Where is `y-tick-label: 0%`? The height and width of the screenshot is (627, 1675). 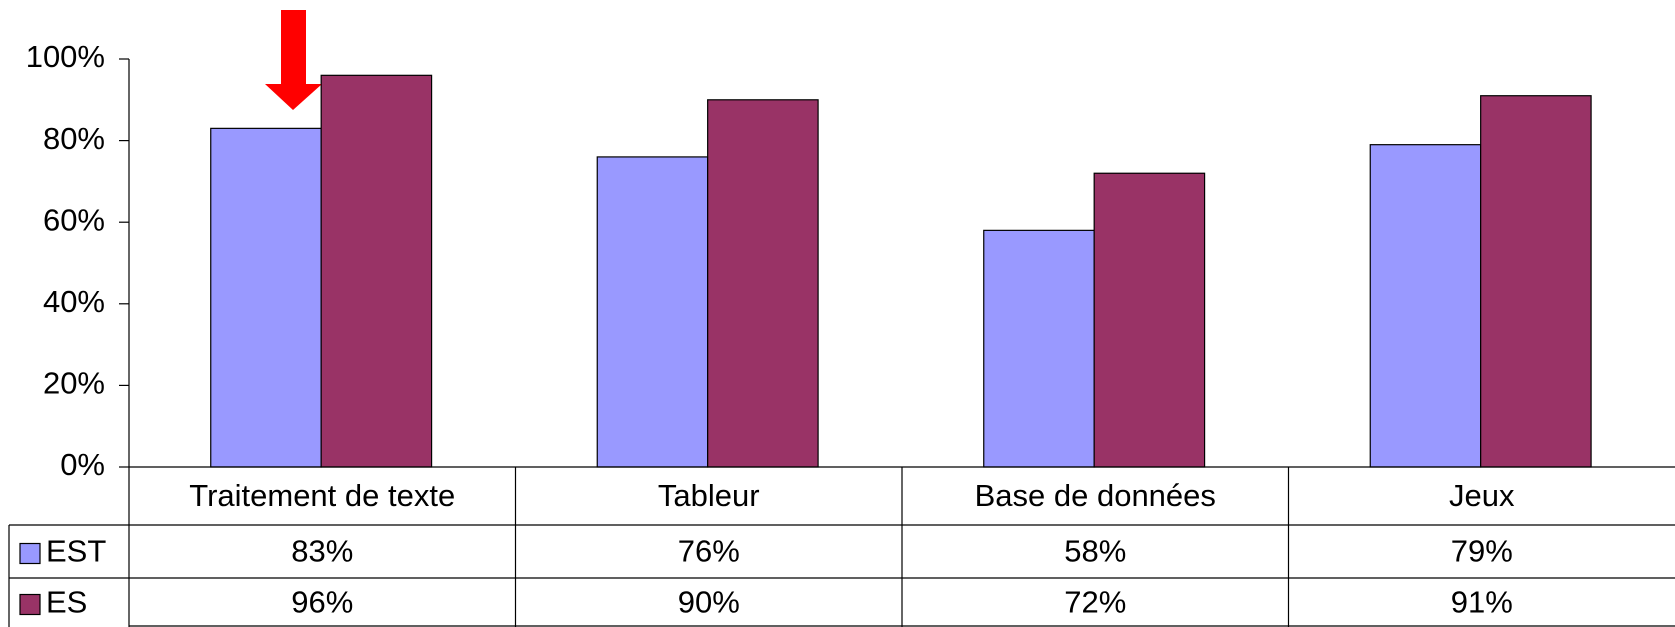
y-tick-label: 0% is located at coordinates (82, 464).